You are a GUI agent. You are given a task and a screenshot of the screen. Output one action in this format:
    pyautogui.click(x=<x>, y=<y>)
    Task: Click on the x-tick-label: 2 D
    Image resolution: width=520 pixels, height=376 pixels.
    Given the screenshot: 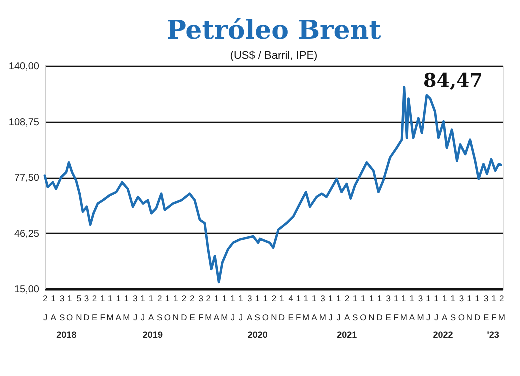 What is the action you would take?
    pyautogui.click(x=184, y=308)
    